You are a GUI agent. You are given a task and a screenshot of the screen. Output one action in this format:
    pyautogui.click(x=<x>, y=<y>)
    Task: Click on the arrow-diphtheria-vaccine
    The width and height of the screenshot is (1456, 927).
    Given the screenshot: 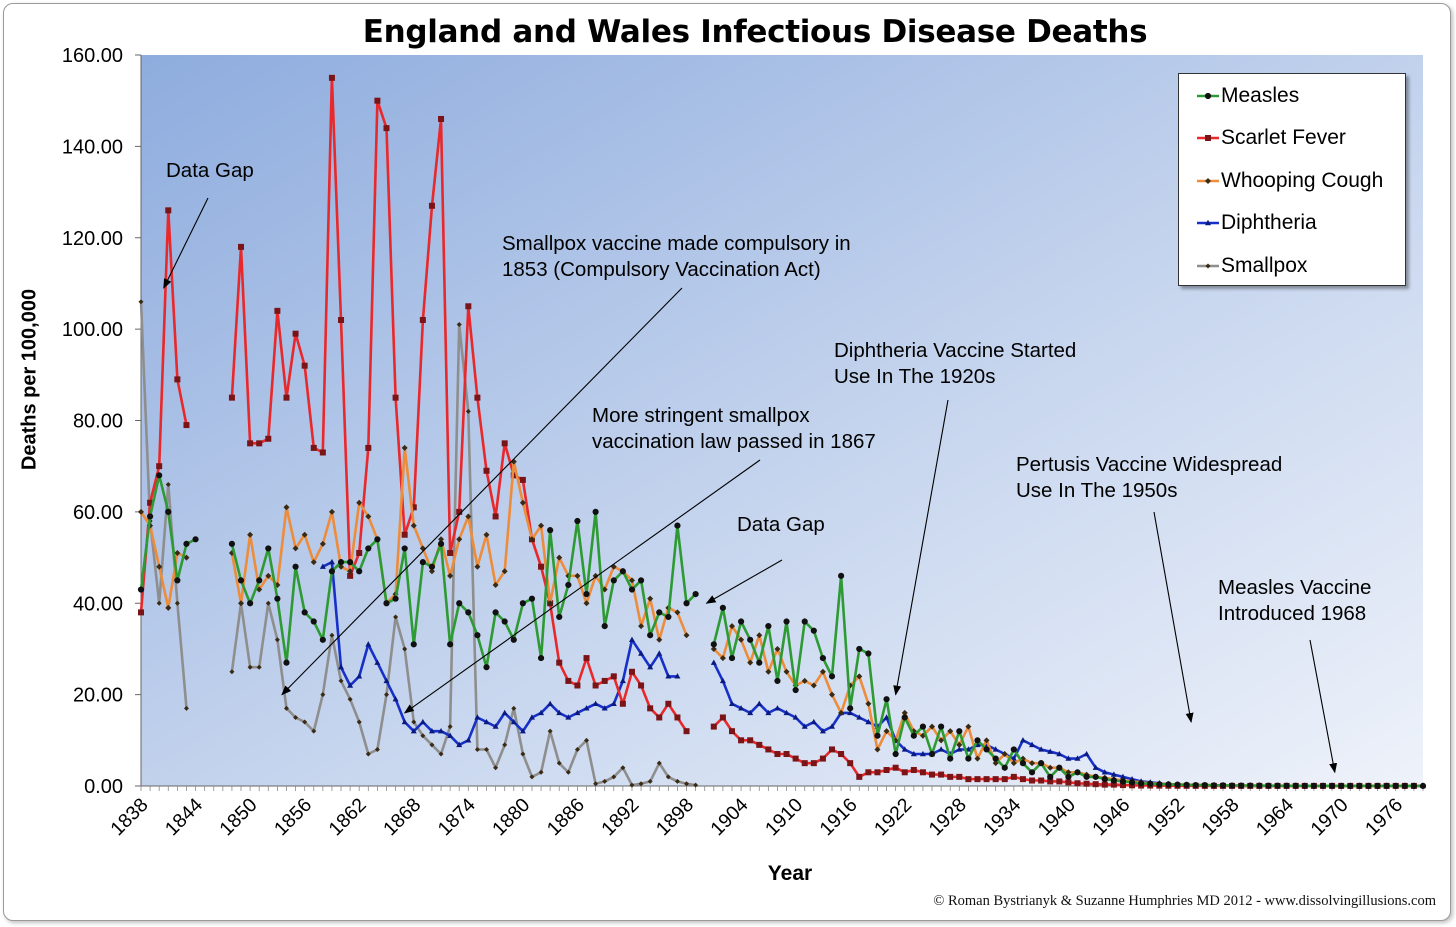 What is the action you would take?
    pyautogui.click(x=921, y=547)
    